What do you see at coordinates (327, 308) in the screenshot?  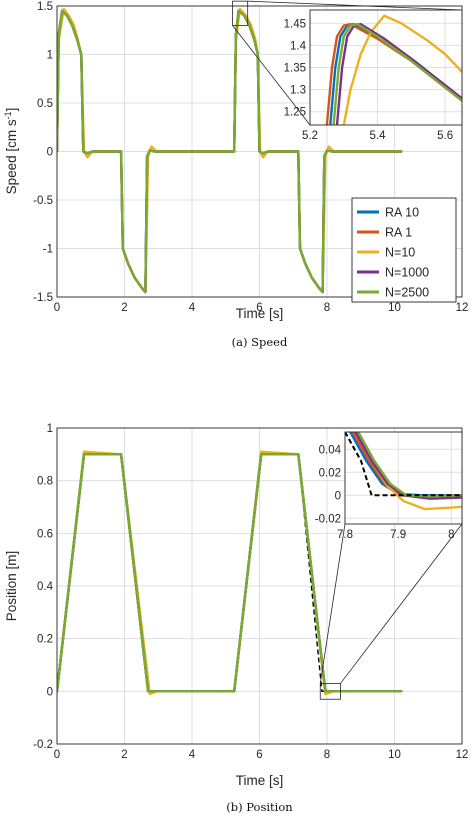 I see `speed-x-tick-label: 8` at bounding box center [327, 308].